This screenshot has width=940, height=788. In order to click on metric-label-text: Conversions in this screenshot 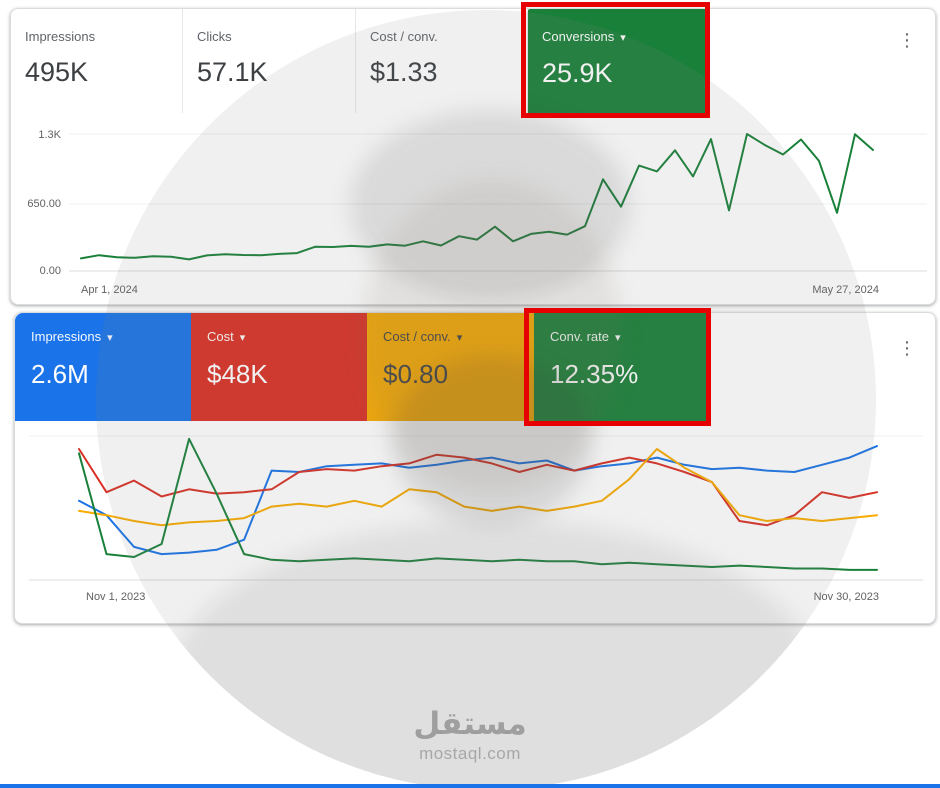, I will do `click(578, 36)`.